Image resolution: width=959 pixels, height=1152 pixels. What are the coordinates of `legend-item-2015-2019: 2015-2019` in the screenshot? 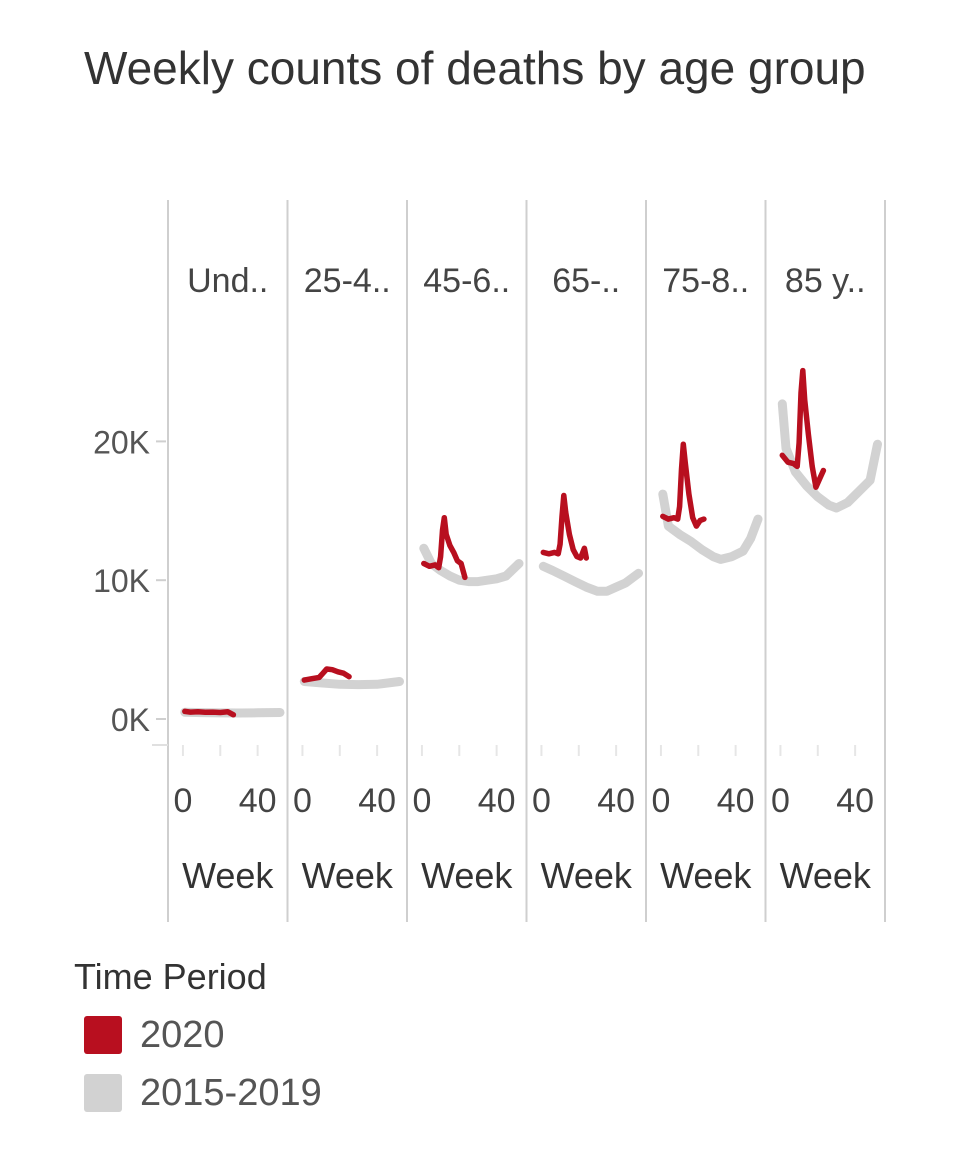 It's located at (198, 1093).